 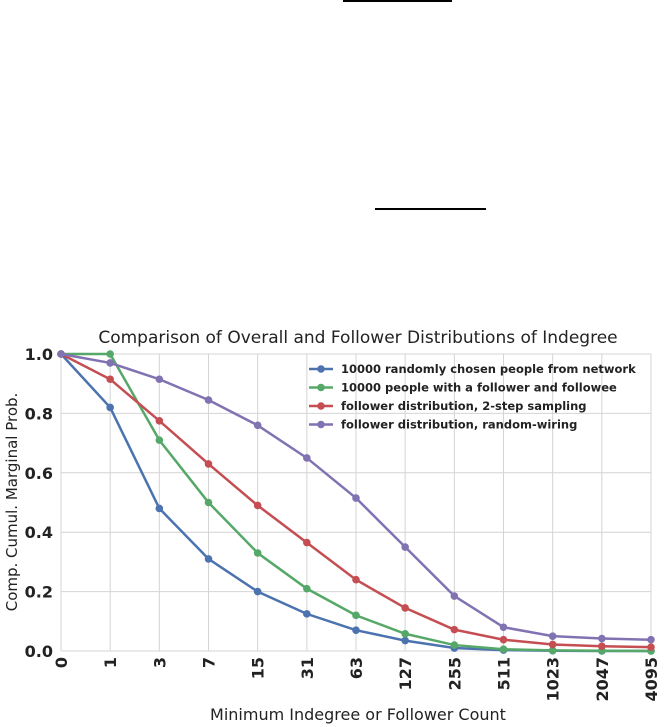 I want to click on x-tick-label: 63, so click(x=356, y=668).